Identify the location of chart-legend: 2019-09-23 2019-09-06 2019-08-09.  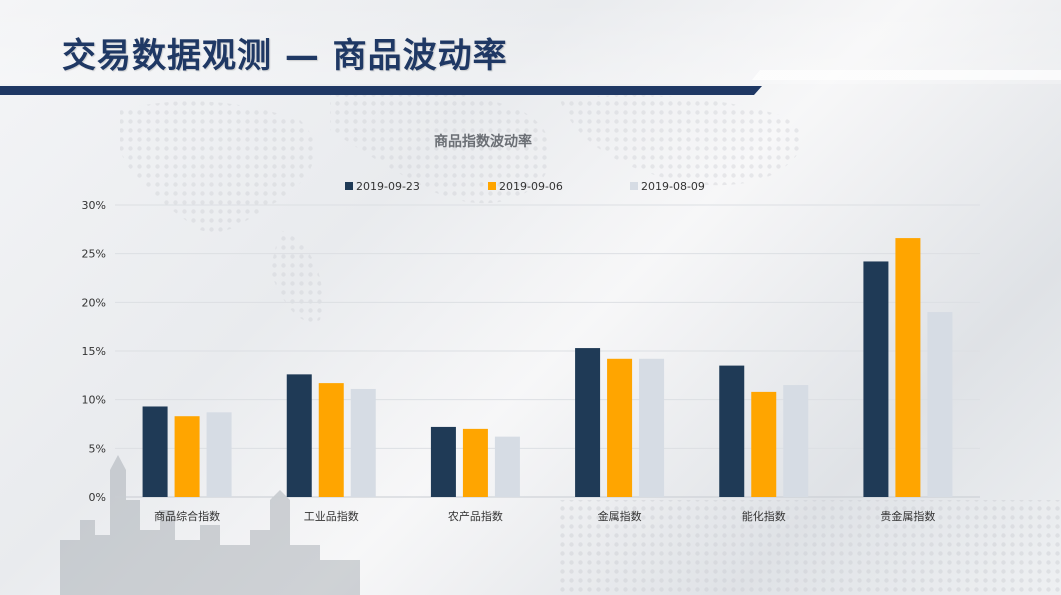
(525, 186).